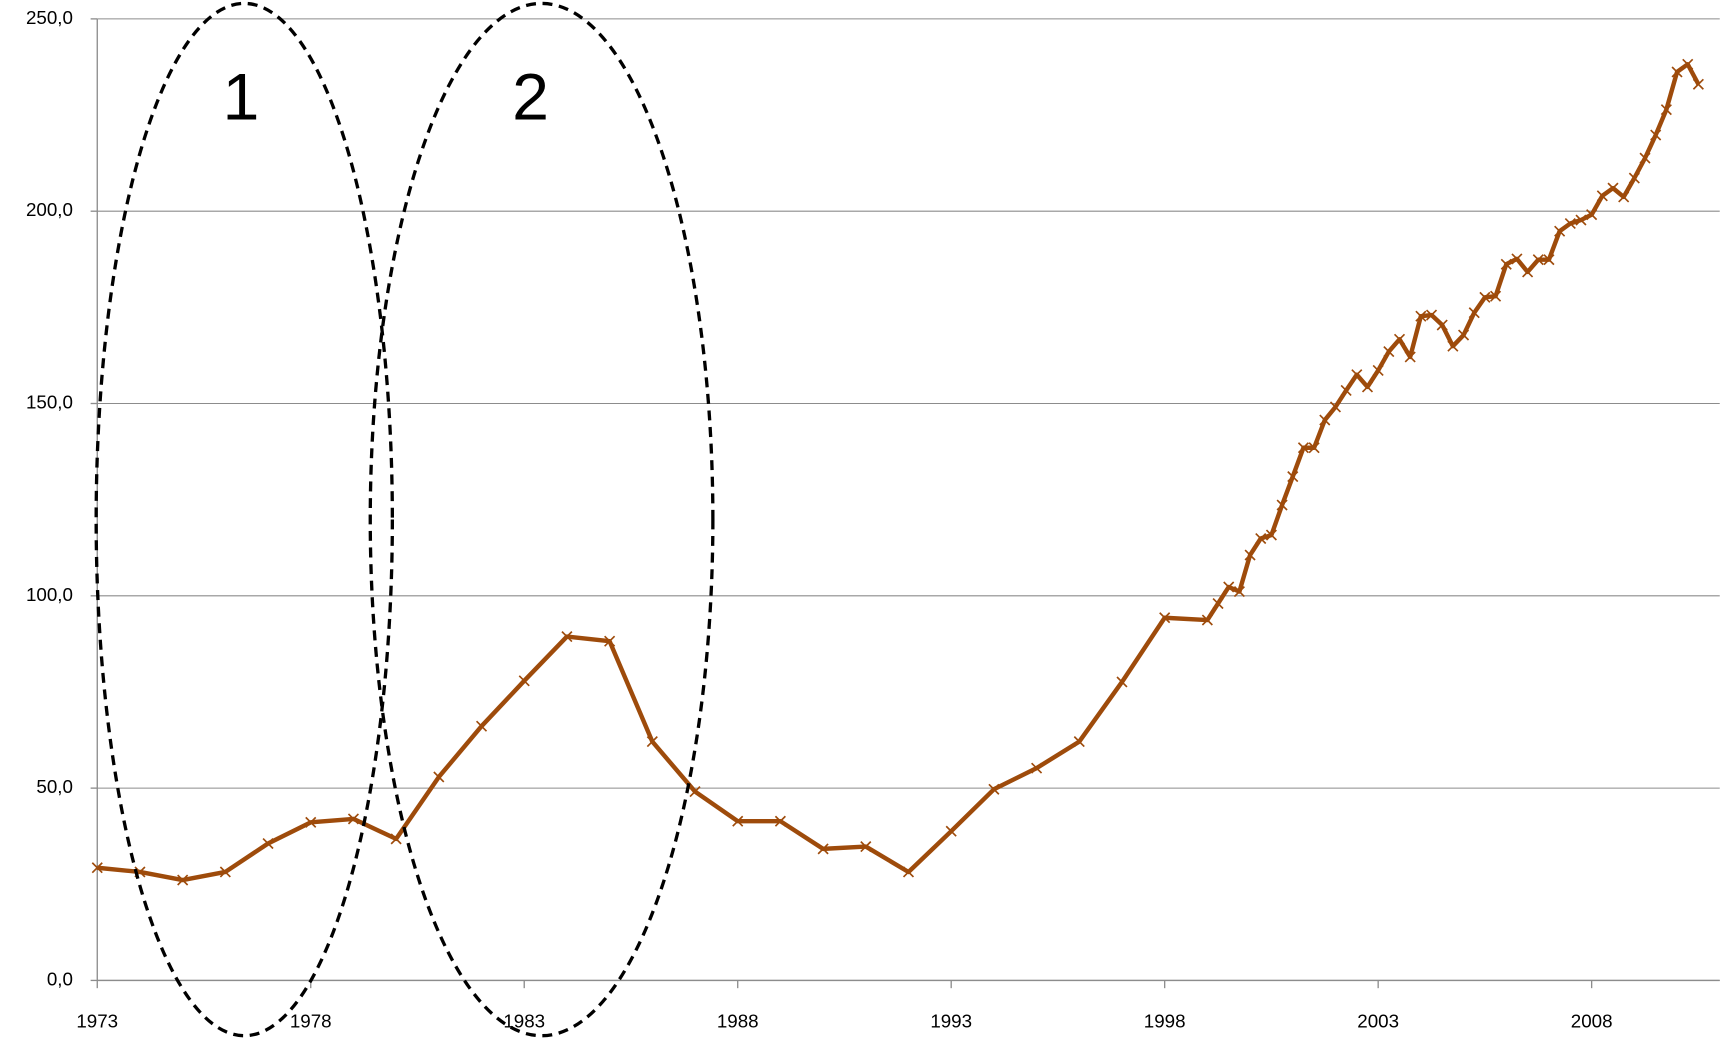 The width and height of the screenshot is (1733, 1038). What do you see at coordinates (49, 401) in the screenshot?
I see `y-tick-label: 150,0` at bounding box center [49, 401].